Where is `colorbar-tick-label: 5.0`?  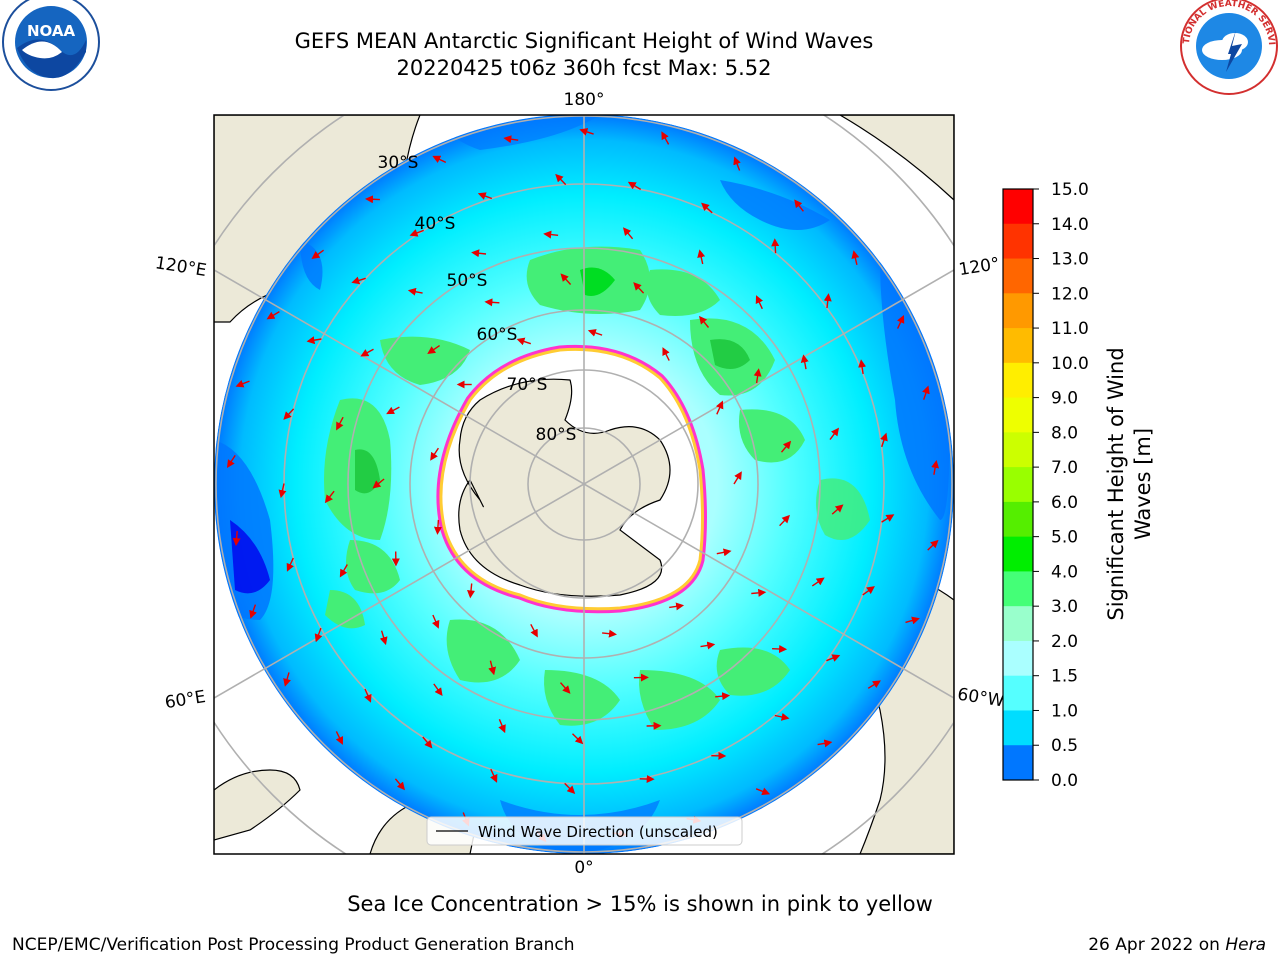 colorbar-tick-label: 5.0 is located at coordinates (1064, 538).